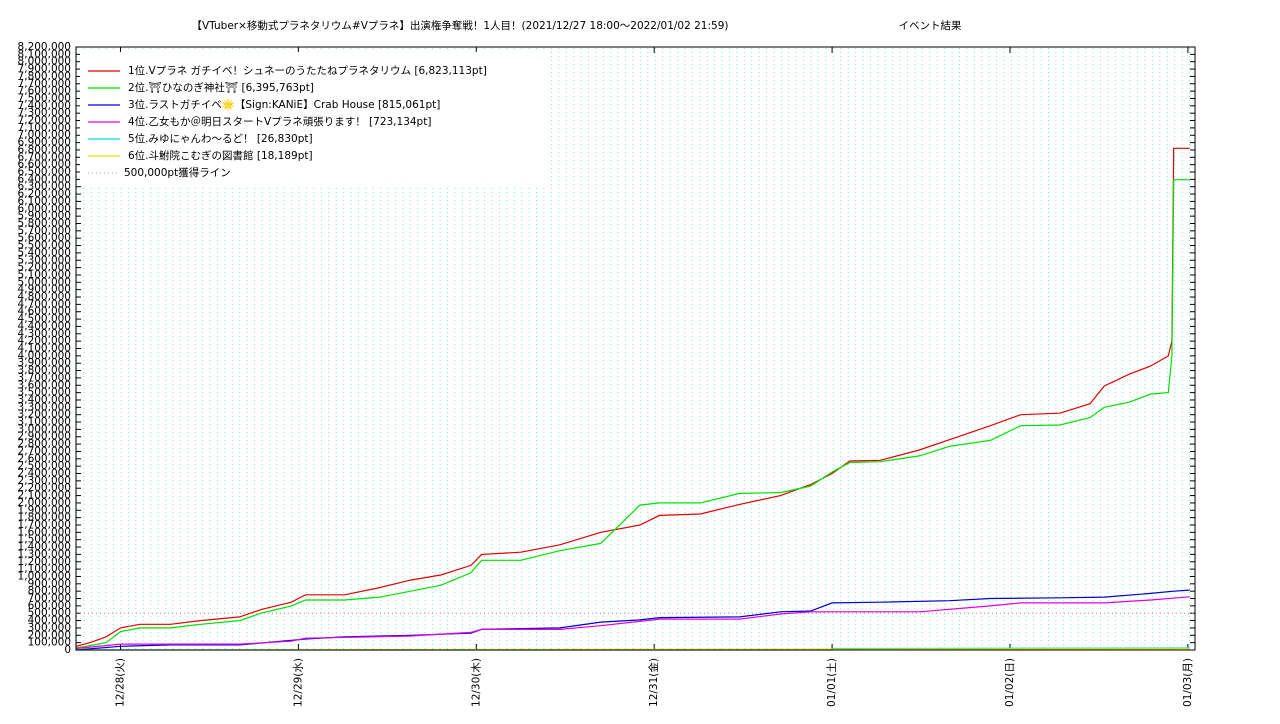 The width and height of the screenshot is (1280, 724). I want to click on y-tick-label: 7,900,000, so click(44, 69).